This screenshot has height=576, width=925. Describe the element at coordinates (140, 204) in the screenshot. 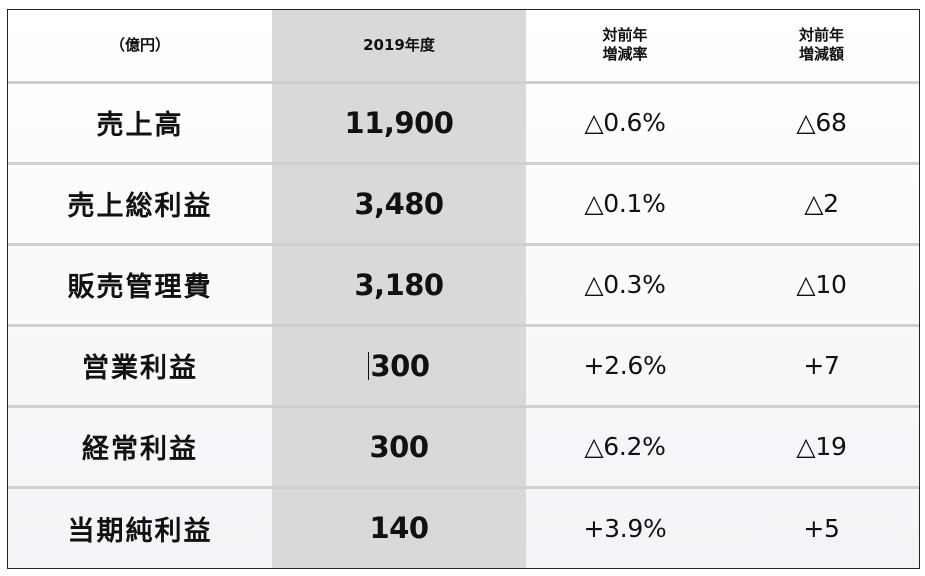

I see `row-label: 売上総利益` at that location.